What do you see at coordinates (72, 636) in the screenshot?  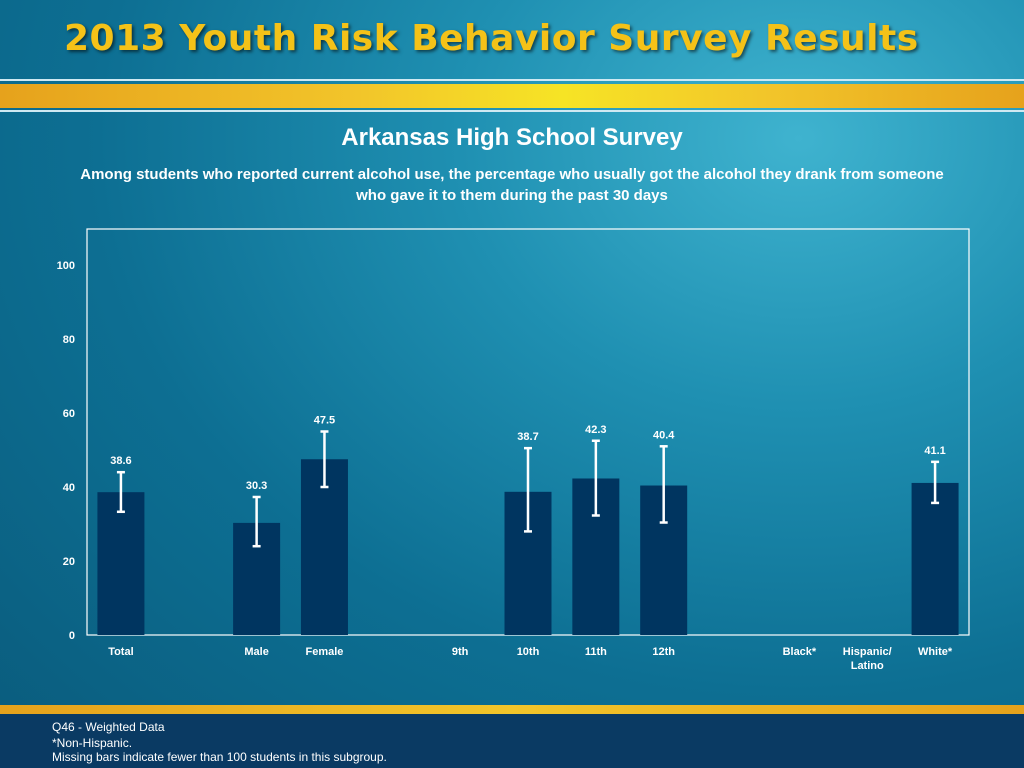 I see `y-tick-label: 0` at bounding box center [72, 636].